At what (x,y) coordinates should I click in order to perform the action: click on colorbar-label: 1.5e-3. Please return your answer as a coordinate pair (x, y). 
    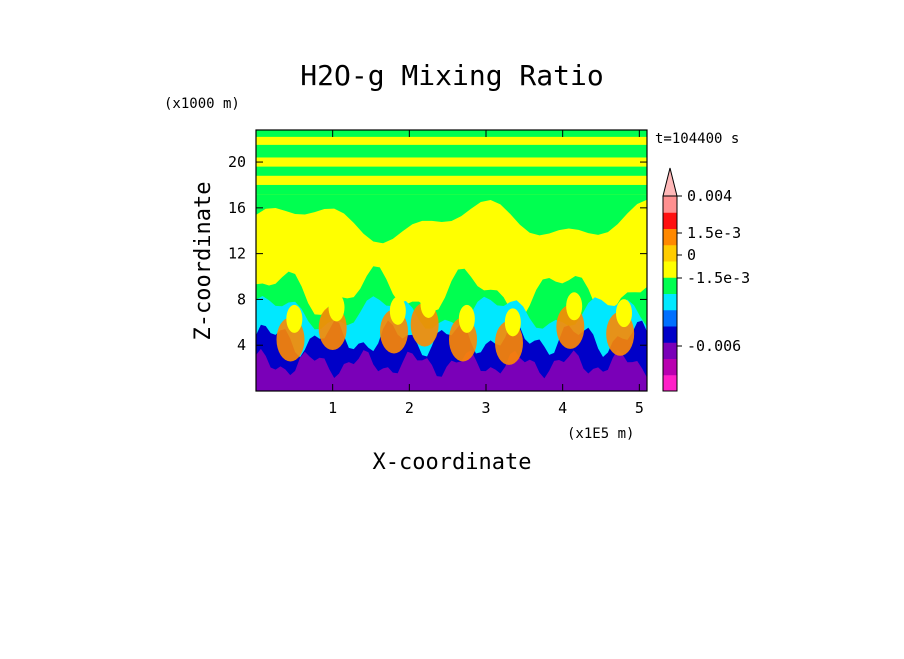
    Looking at the image, I should click on (714, 233).